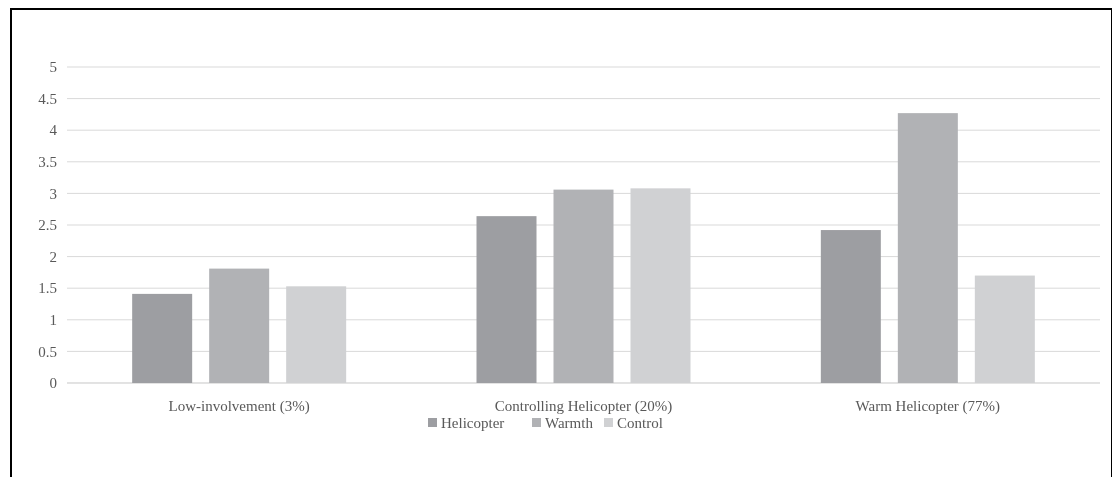 The width and height of the screenshot is (1112, 477). Describe the element at coordinates (53, 193) in the screenshot. I see `y-tick-label: 3` at that location.